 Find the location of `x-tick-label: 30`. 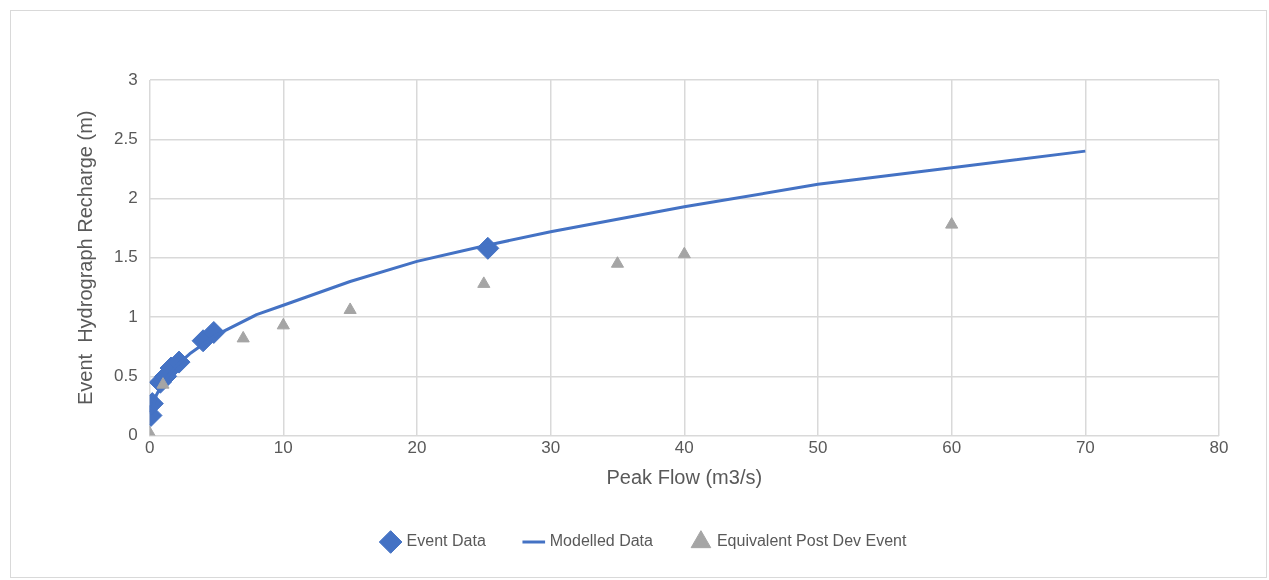

x-tick-label: 30 is located at coordinates (551, 448).